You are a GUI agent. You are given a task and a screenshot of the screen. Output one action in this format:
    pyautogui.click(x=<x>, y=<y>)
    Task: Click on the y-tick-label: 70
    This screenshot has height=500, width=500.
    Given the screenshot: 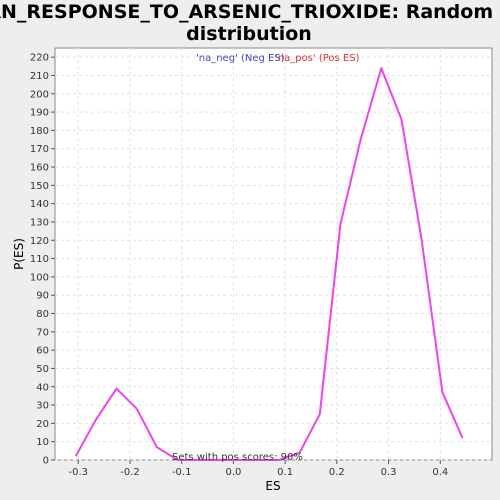 What is the action you would take?
    pyautogui.click(x=42, y=332)
    